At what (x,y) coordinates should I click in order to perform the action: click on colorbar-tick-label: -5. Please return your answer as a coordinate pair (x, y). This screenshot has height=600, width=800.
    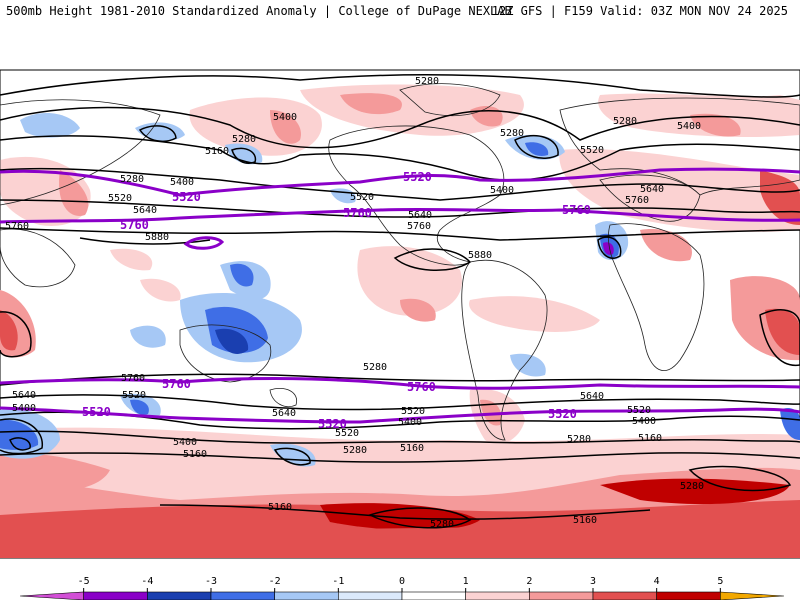
    Looking at the image, I should click on (84, 581).